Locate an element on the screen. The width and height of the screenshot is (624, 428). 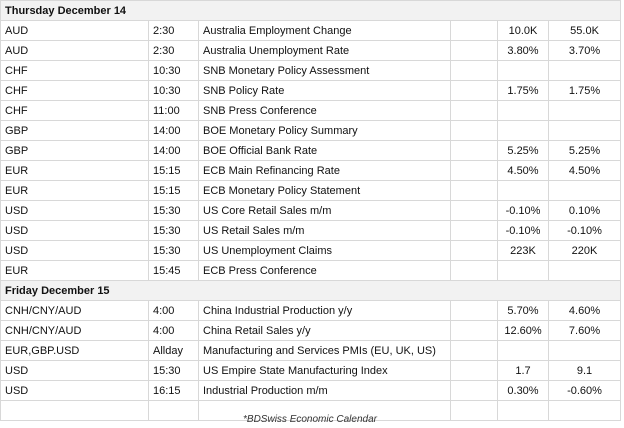
previous-cell: 5.25% is located at coordinates (584, 150).